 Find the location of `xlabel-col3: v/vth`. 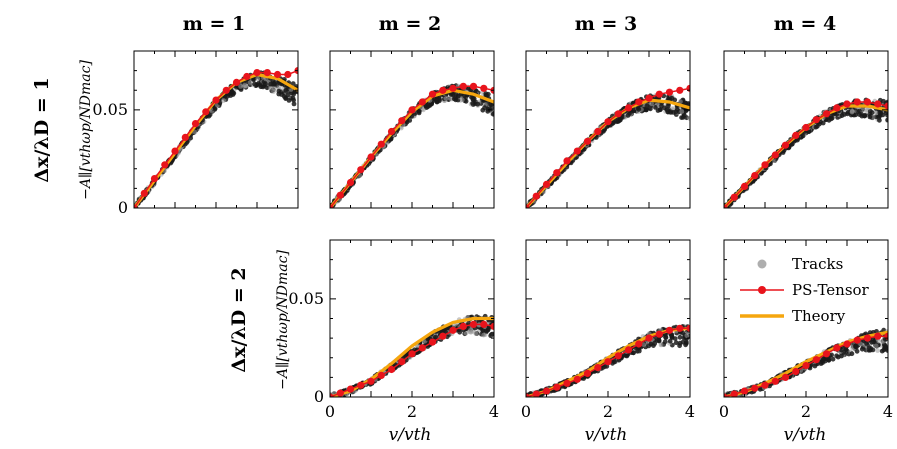

xlabel-col3: v/vth is located at coordinates (805, 435).